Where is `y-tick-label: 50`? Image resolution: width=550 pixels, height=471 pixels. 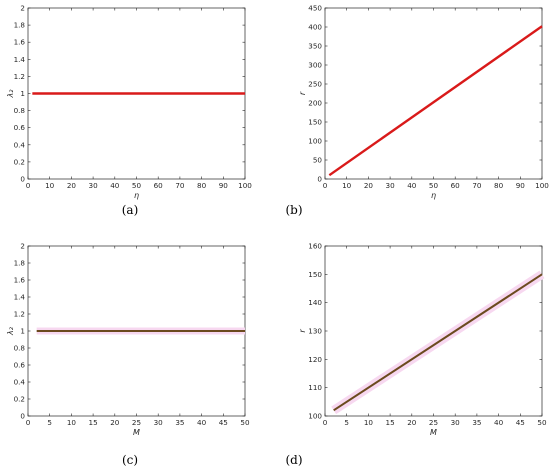 y-tick-label: 50 is located at coordinates (318, 160).